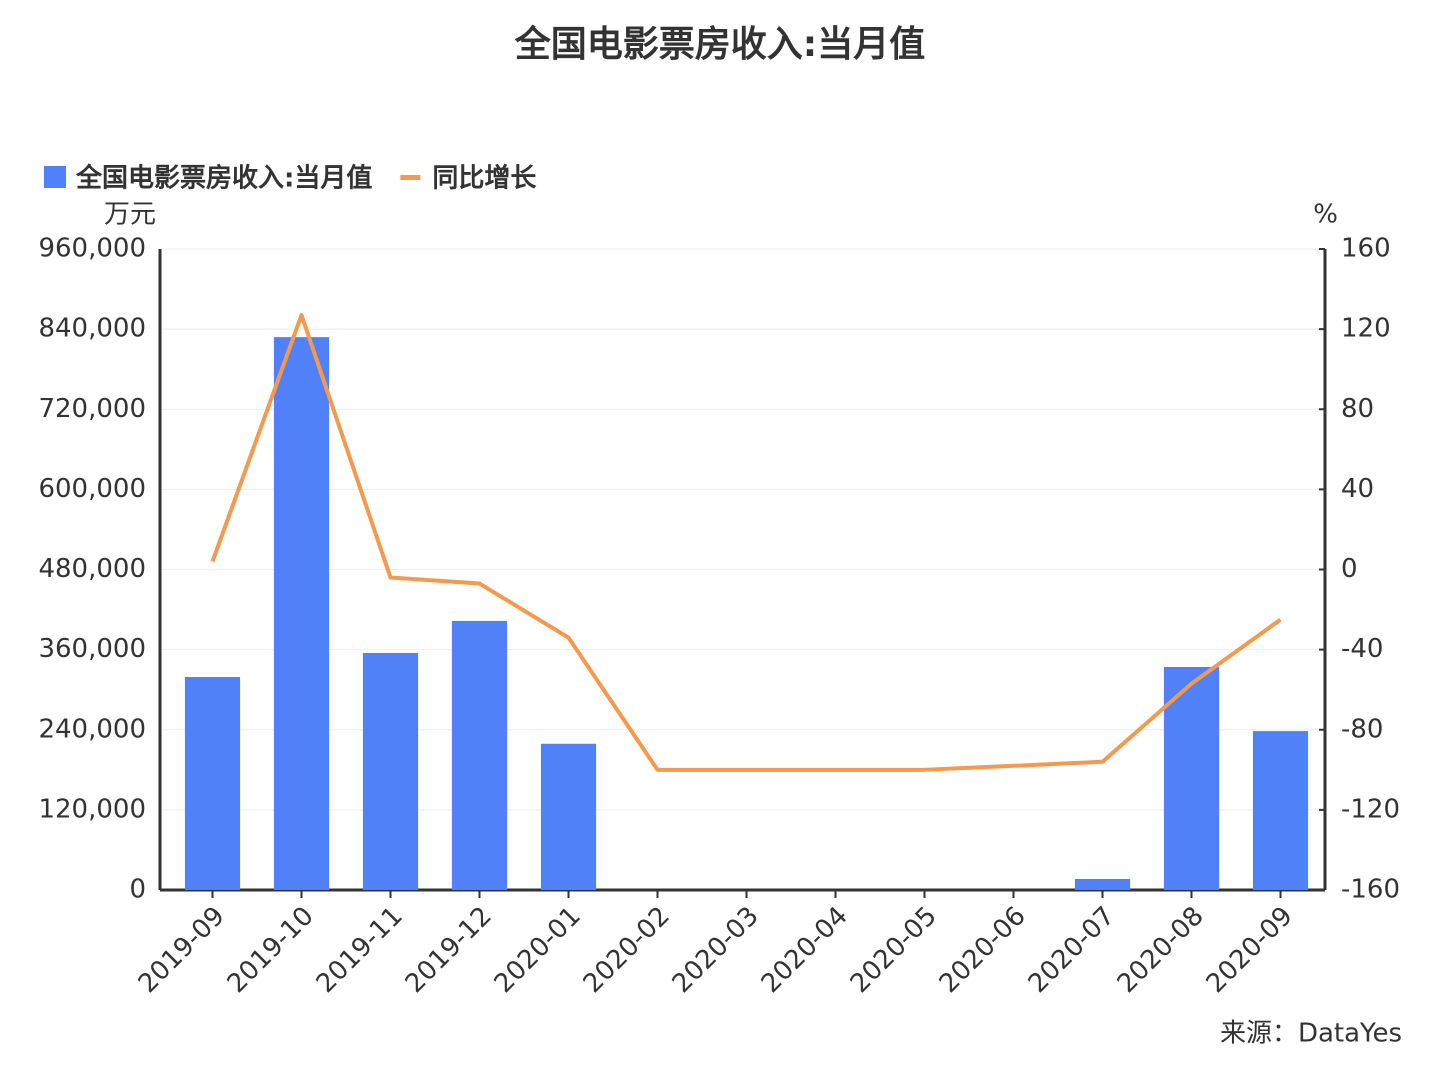  I want to click on y-tick-label: 240,000, so click(92, 729).